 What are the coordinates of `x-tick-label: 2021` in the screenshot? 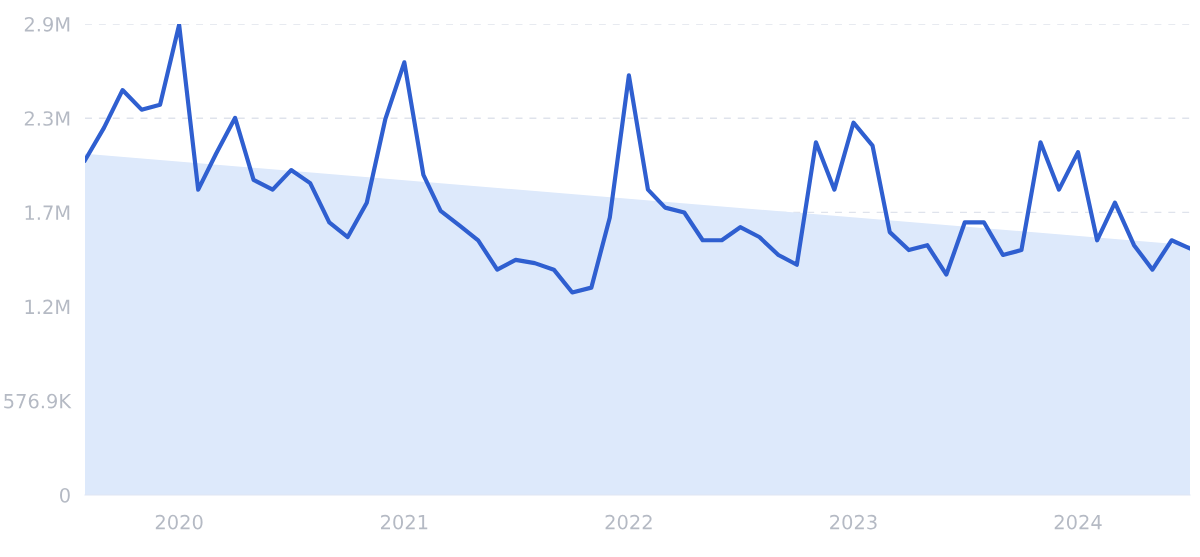 It's located at (404, 522).